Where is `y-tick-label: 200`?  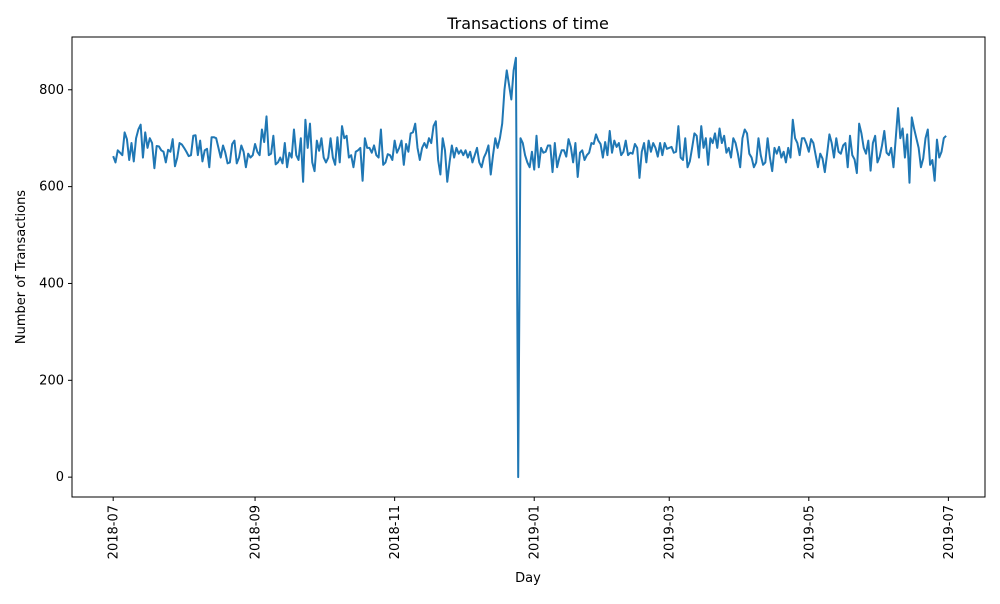 y-tick-label: 200 is located at coordinates (51, 380).